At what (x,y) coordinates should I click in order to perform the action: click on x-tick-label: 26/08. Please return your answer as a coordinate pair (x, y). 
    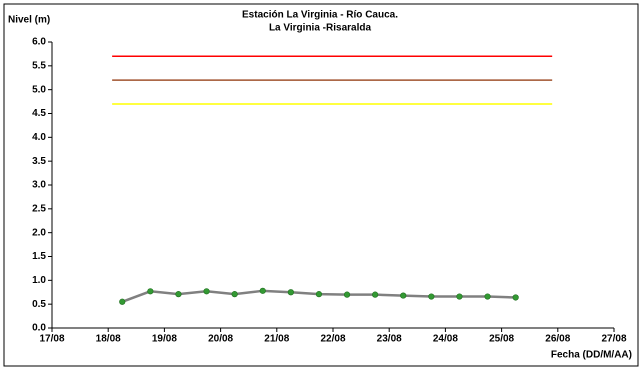
    Looking at the image, I should click on (557, 339).